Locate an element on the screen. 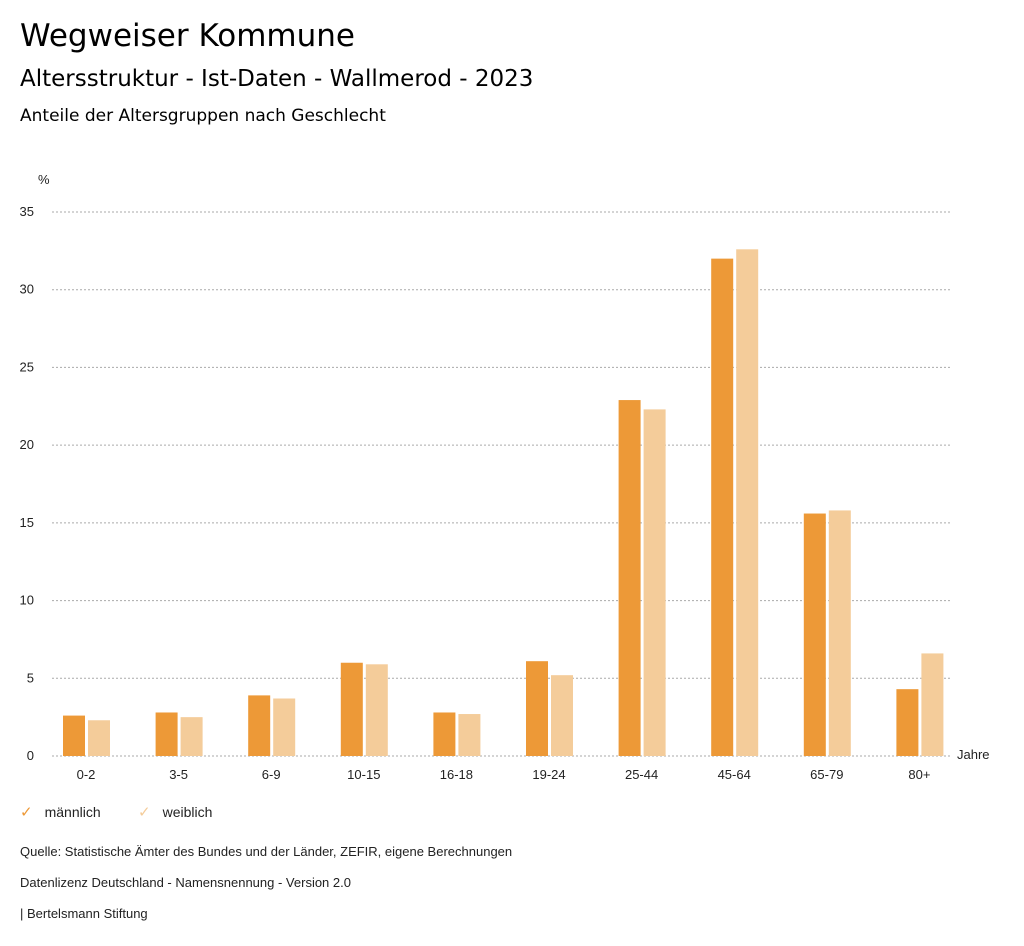 This screenshot has width=1024, height=946. brand-note: | Bertelsmann Stiftung is located at coordinates (84, 913).